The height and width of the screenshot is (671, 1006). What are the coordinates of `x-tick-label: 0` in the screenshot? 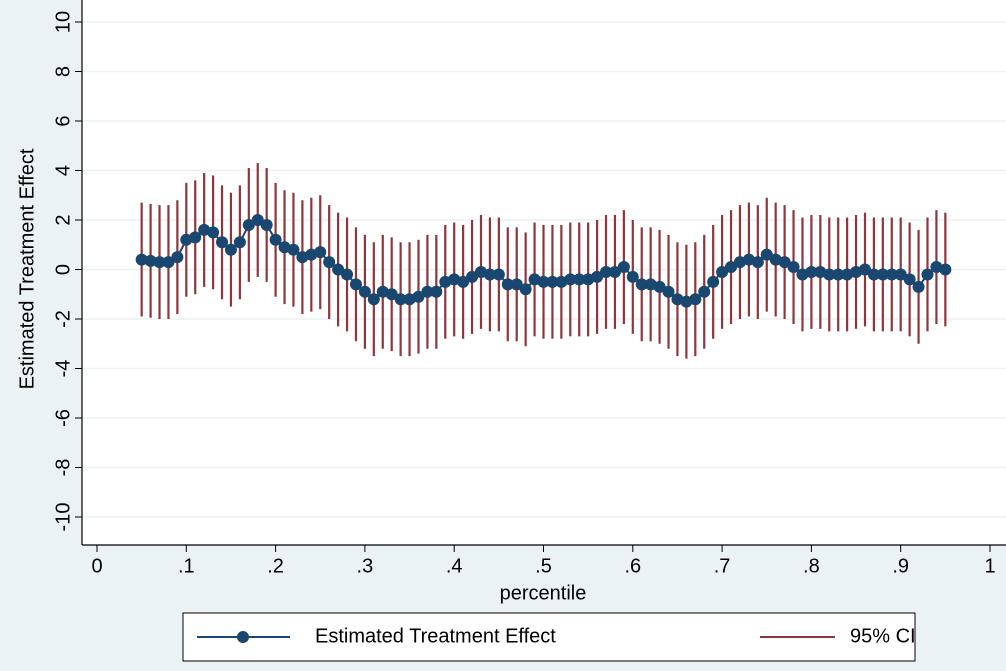 It's located at (96, 566).